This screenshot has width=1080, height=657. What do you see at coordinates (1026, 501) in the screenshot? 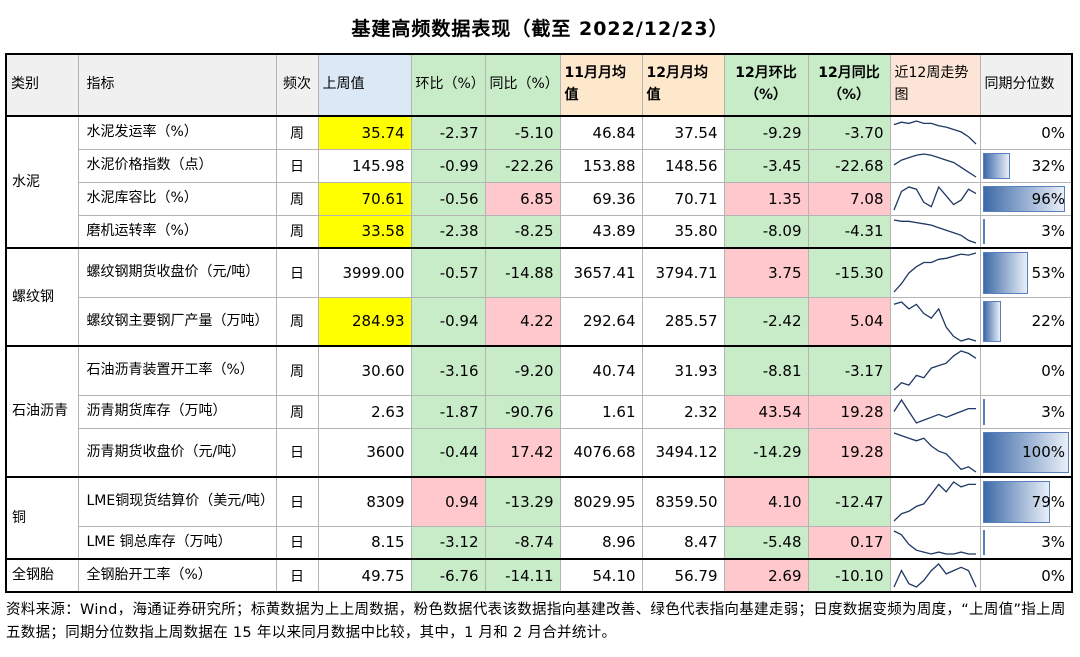
I see `percentile-cell: 79%` at bounding box center [1026, 501].